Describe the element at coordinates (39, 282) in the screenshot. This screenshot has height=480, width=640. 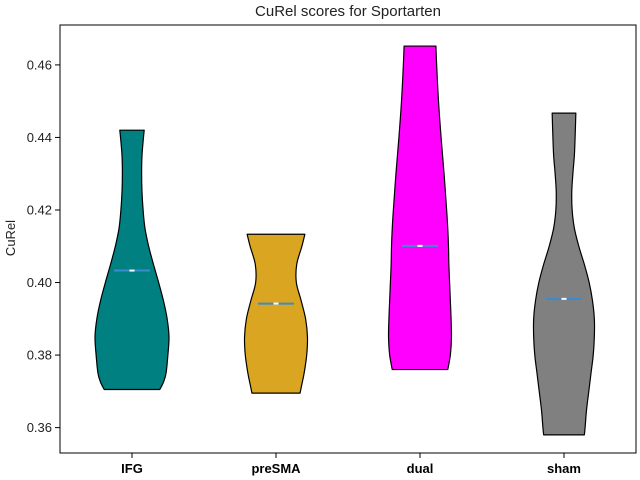
I see `y-tick-label: 0.40` at that location.